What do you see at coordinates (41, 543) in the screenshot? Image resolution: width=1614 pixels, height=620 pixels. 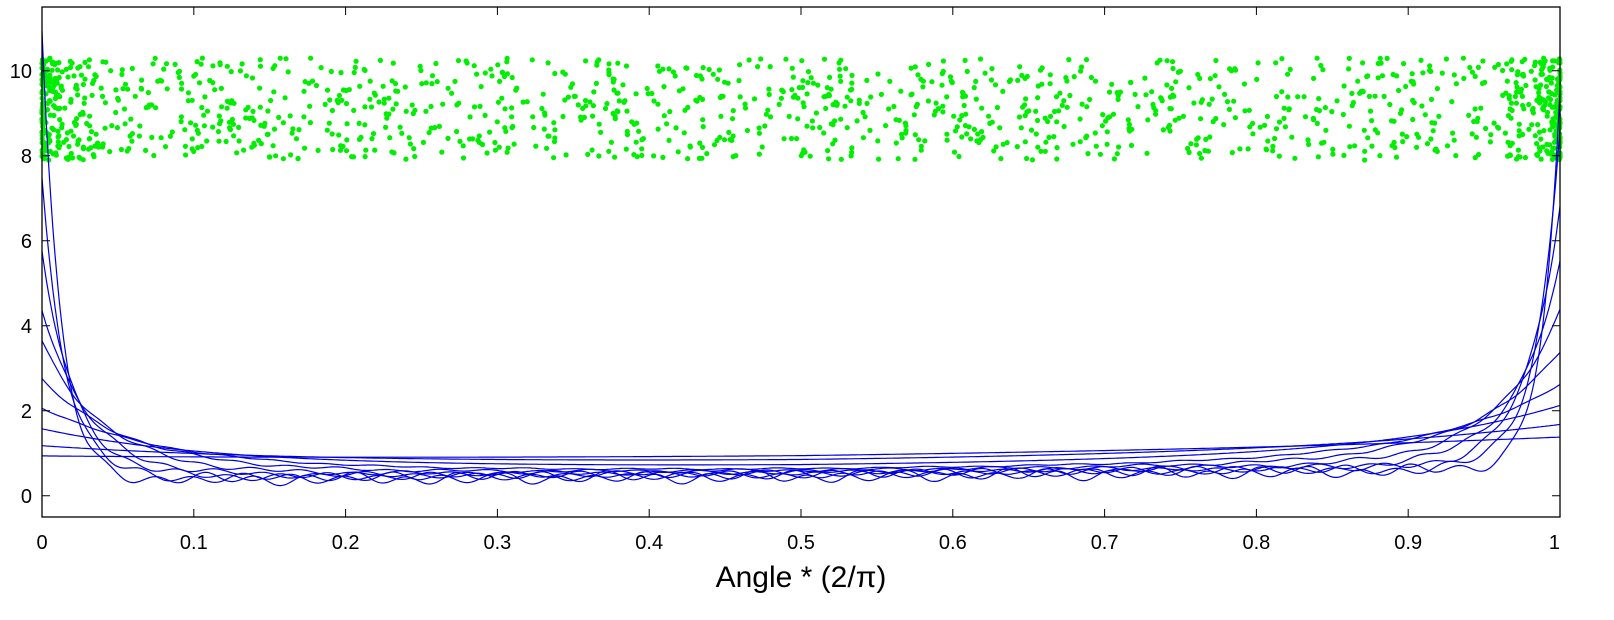 I see `x-tick-label: 0` at bounding box center [41, 543].